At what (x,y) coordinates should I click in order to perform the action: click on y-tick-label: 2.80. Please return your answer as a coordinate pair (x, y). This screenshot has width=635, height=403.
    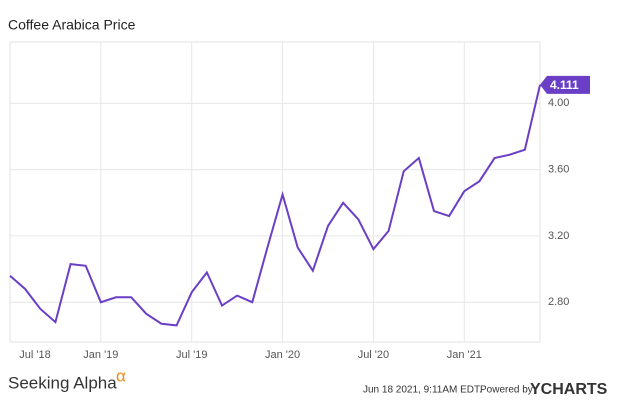
    Looking at the image, I should click on (558, 302).